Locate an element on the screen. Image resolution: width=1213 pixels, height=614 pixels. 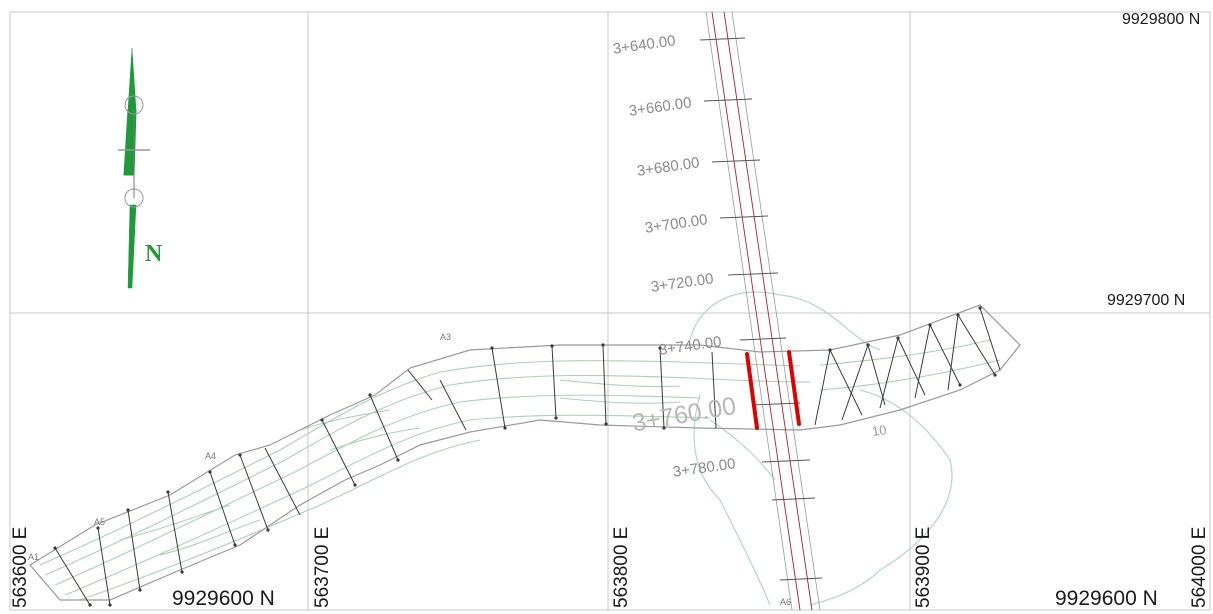
bridge-abutment-right is located at coordinates (794, 388).